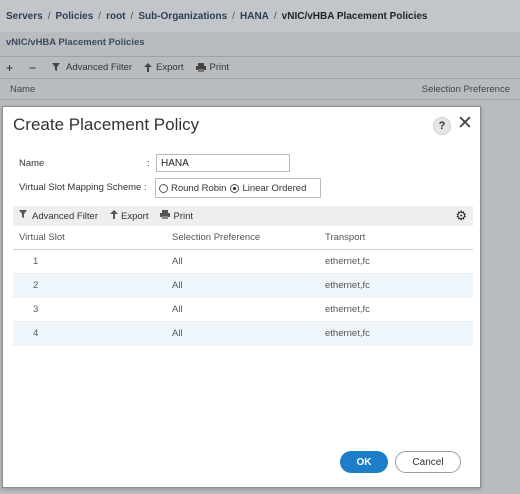  Describe the element at coordinates (260, 67) in the screenshot. I see `background-toolbar: + − Advanced Filter Export Print` at that location.